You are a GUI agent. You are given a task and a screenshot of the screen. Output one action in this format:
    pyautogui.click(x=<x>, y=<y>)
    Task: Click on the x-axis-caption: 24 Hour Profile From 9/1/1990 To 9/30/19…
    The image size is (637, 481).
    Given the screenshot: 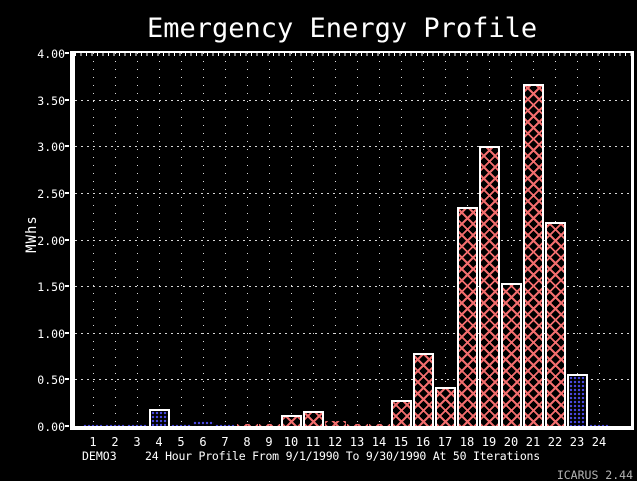 What is the action you would take?
    pyautogui.click(x=342, y=456)
    